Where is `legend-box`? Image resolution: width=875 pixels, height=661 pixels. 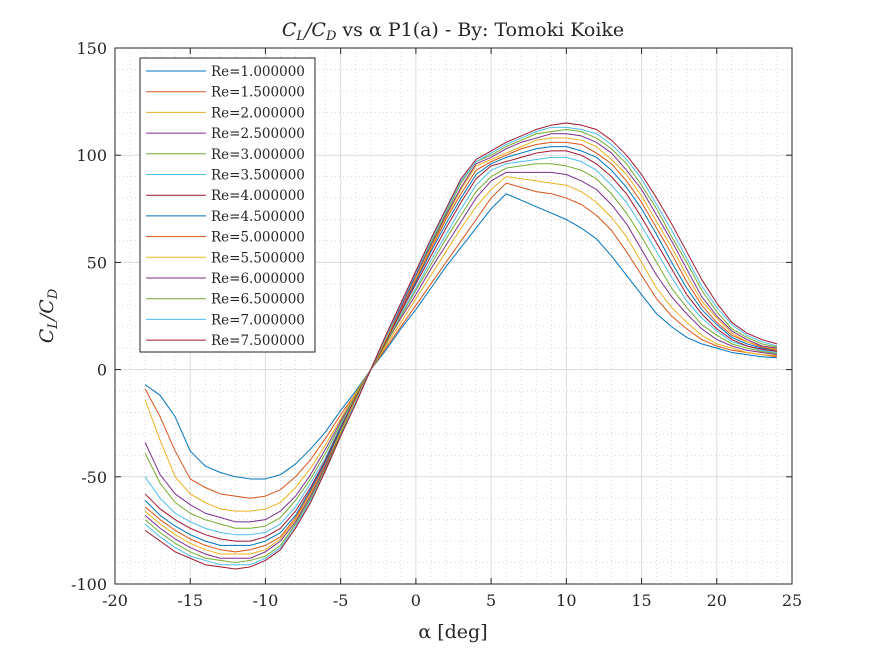 legend-box is located at coordinates (227, 205).